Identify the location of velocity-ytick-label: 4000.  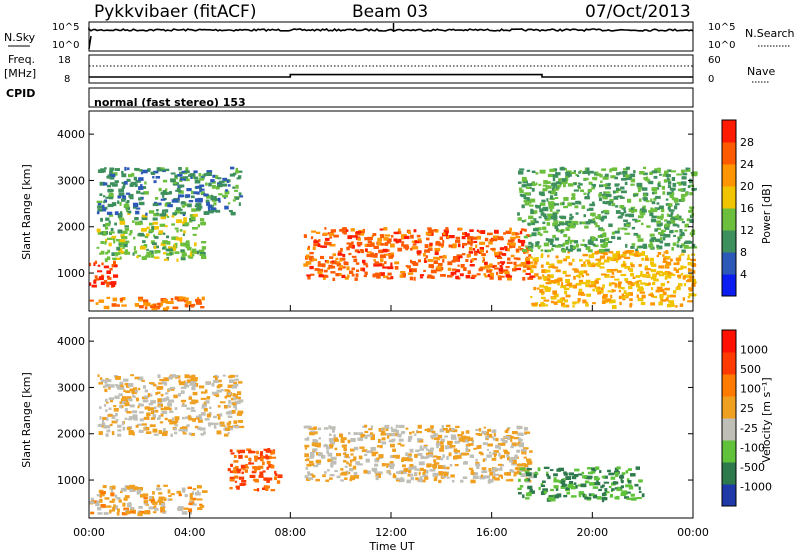
(71, 341).